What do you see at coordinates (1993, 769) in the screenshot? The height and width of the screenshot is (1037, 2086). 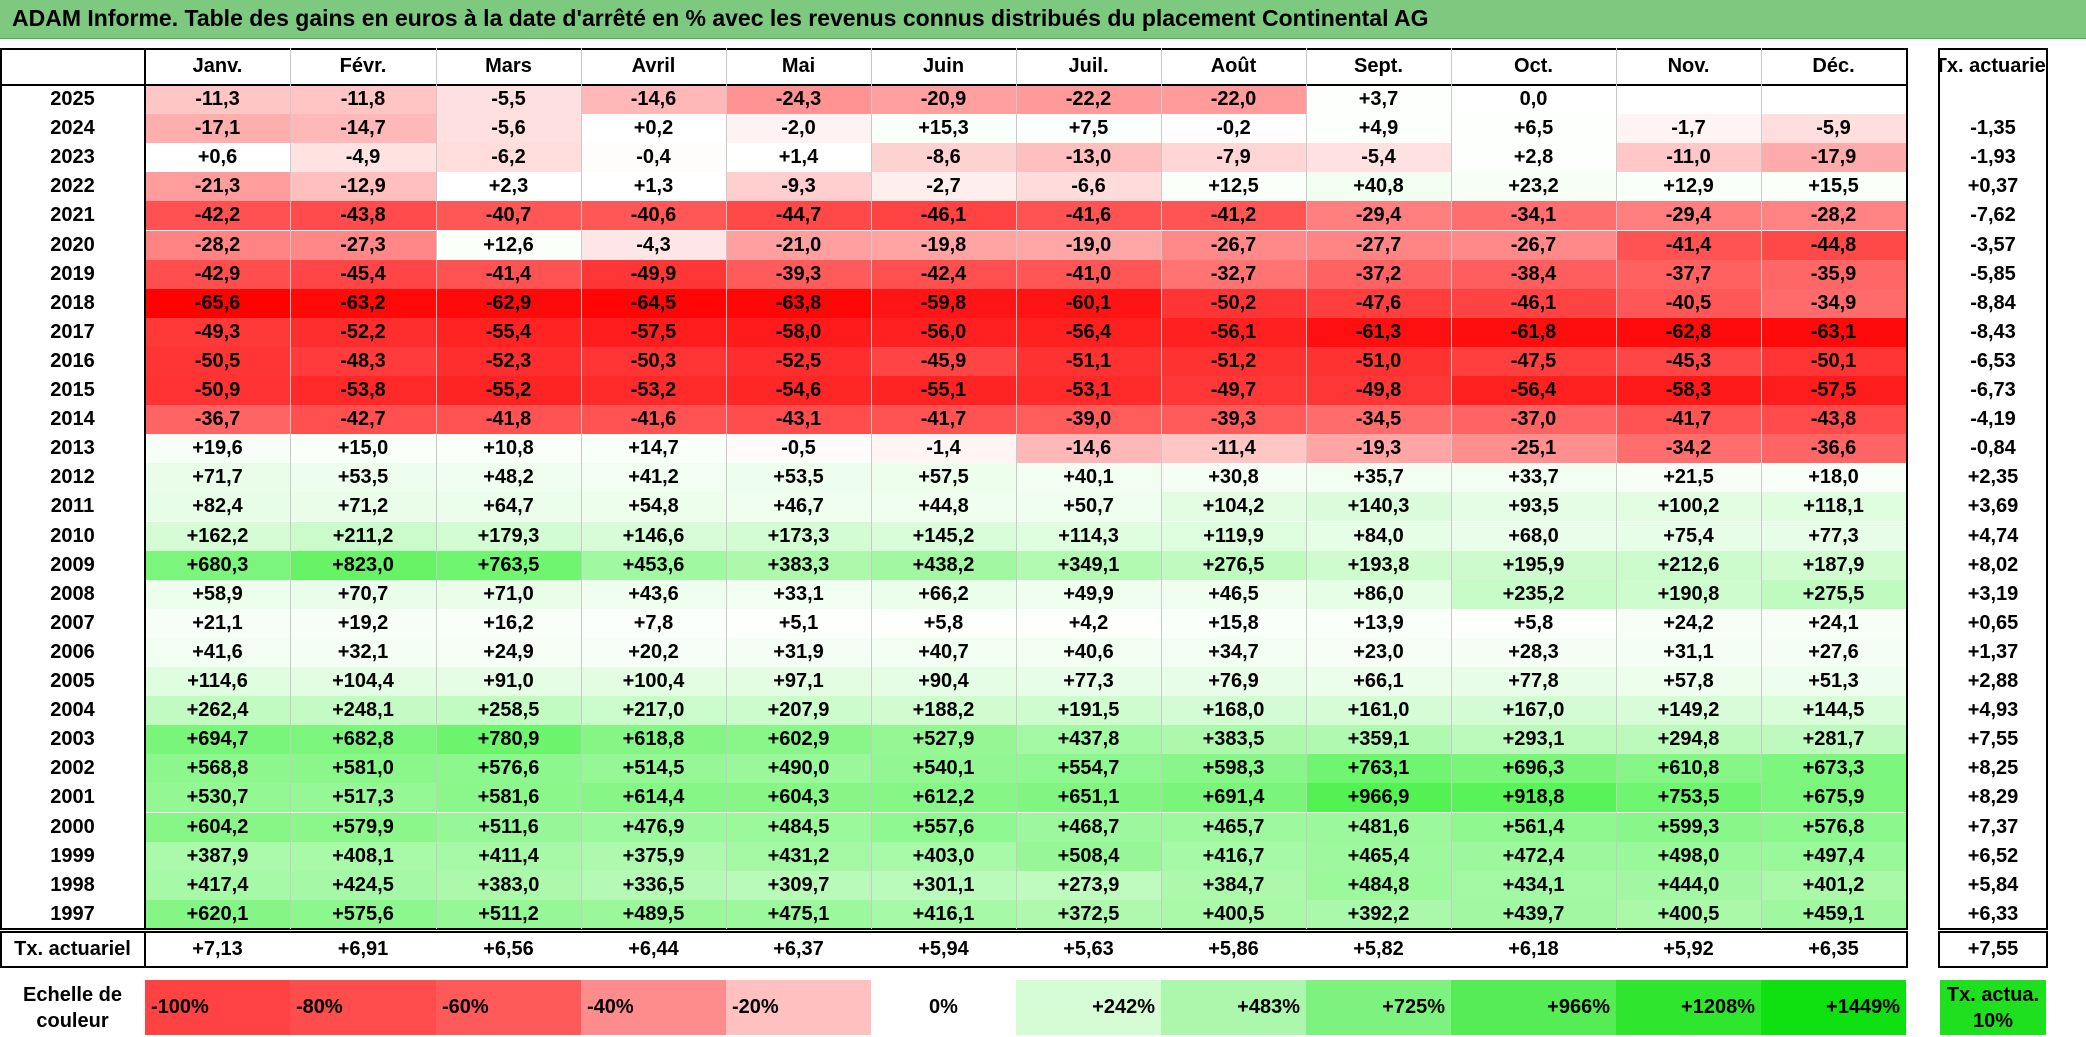 I see `annual-rate-cell: +8,25` at bounding box center [1993, 769].